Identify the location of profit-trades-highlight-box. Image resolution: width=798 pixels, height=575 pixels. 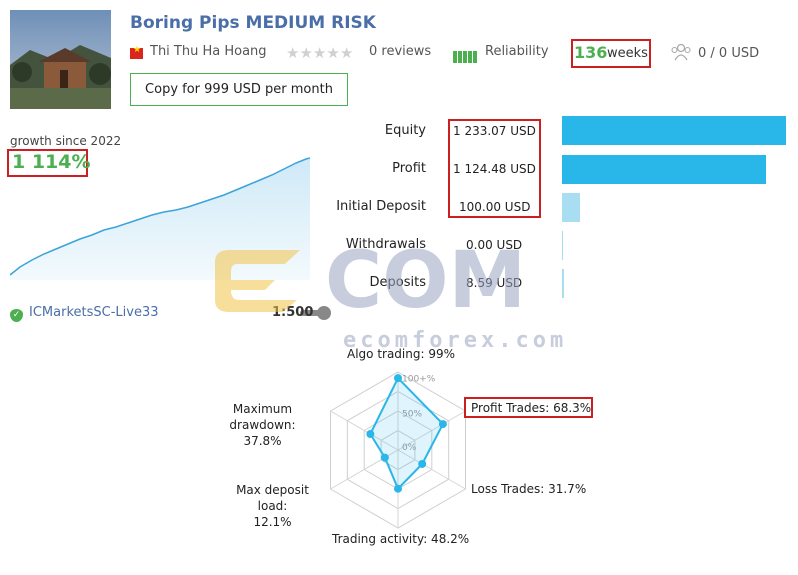
(528, 407).